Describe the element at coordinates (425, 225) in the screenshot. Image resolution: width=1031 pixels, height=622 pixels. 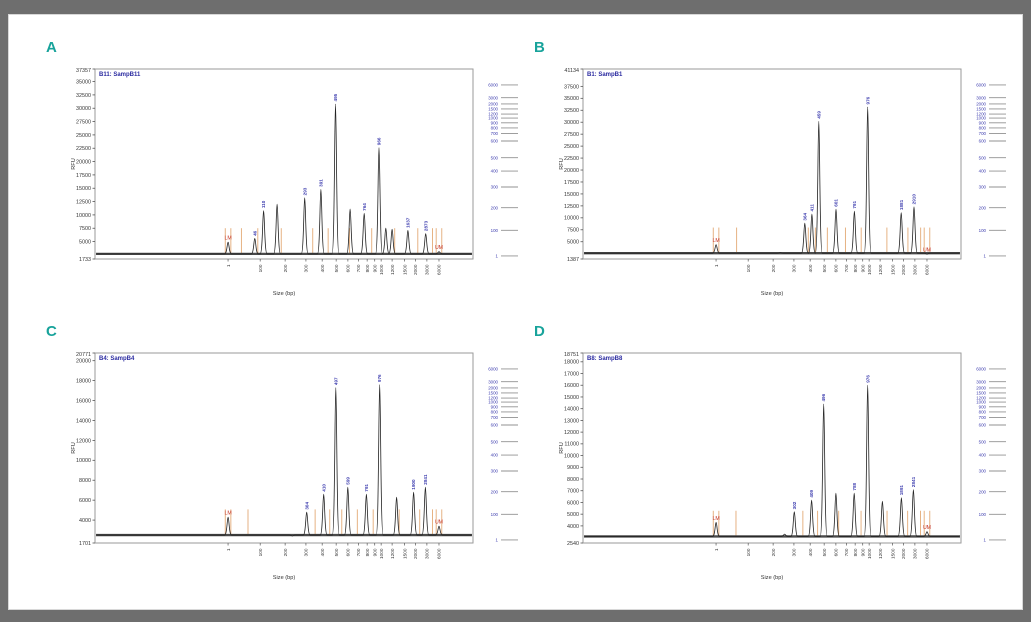
I see `svg-text: 2873` at that location.